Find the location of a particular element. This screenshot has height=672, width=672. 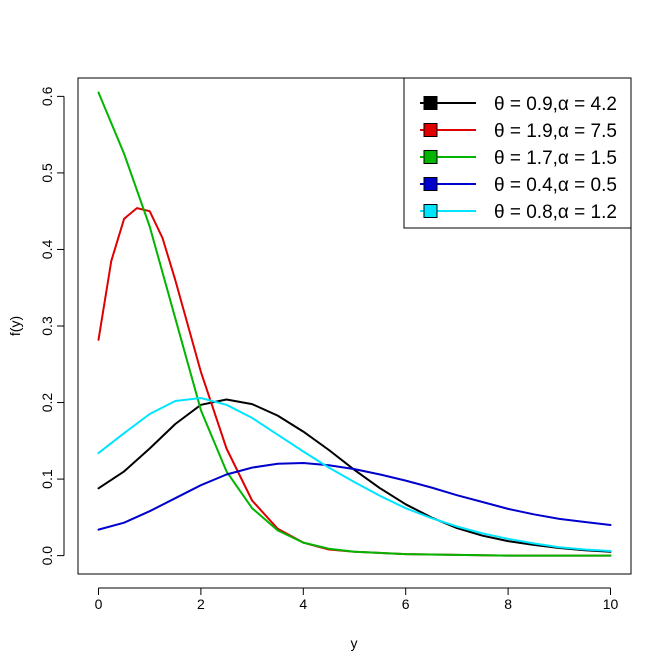

legend-item: θ = 1.9,α = 7.5 is located at coordinates (518, 131).